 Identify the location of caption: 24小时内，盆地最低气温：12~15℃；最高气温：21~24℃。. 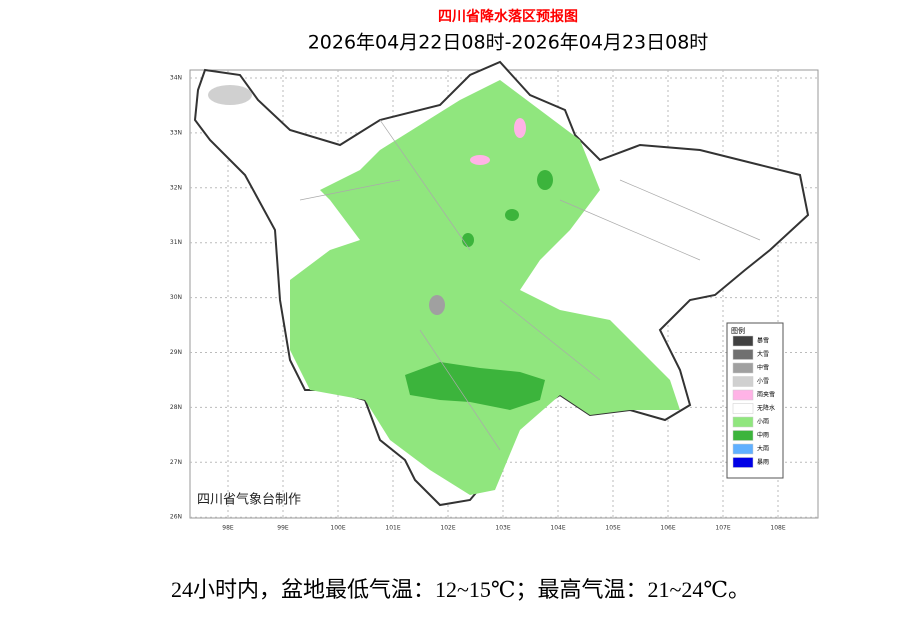
(460, 589).